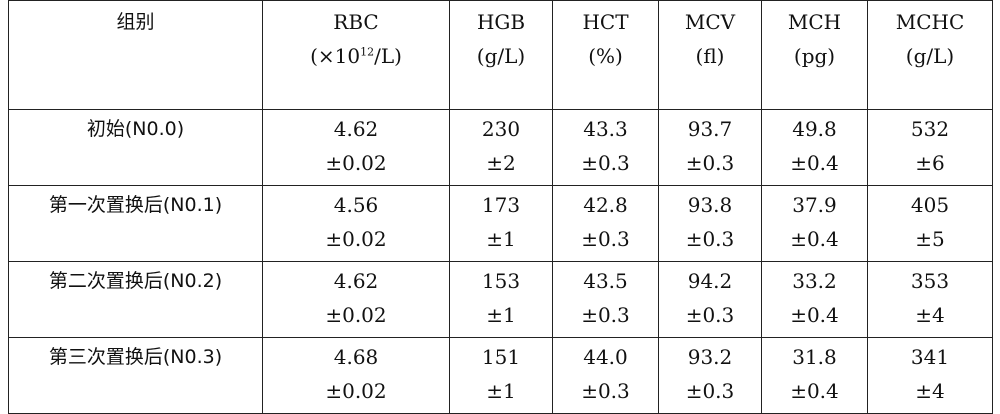 Image resolution: width=1000 pixels, height=414 pixels. Describe the element at coordinates (135, 22) in the screenshot. I see `header-group-name: 组别` at that location.